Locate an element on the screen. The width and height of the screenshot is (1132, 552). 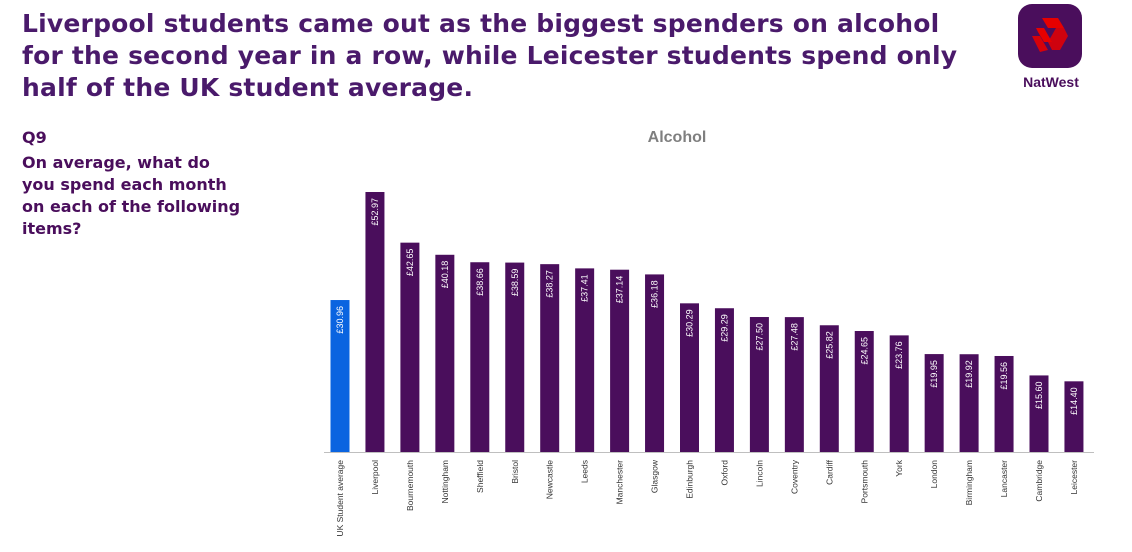
category-label: Cardiff is located at coordinates (829, 472).